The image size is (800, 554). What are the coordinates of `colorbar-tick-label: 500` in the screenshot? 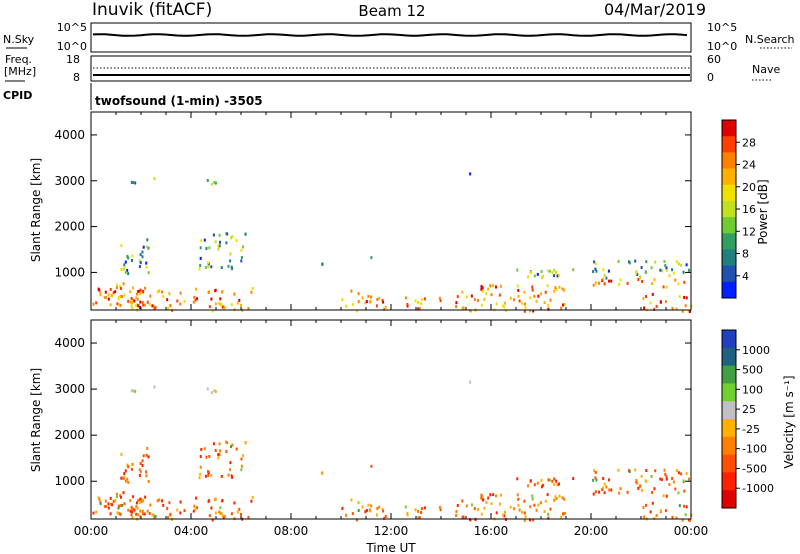 It's located at (752, 370).